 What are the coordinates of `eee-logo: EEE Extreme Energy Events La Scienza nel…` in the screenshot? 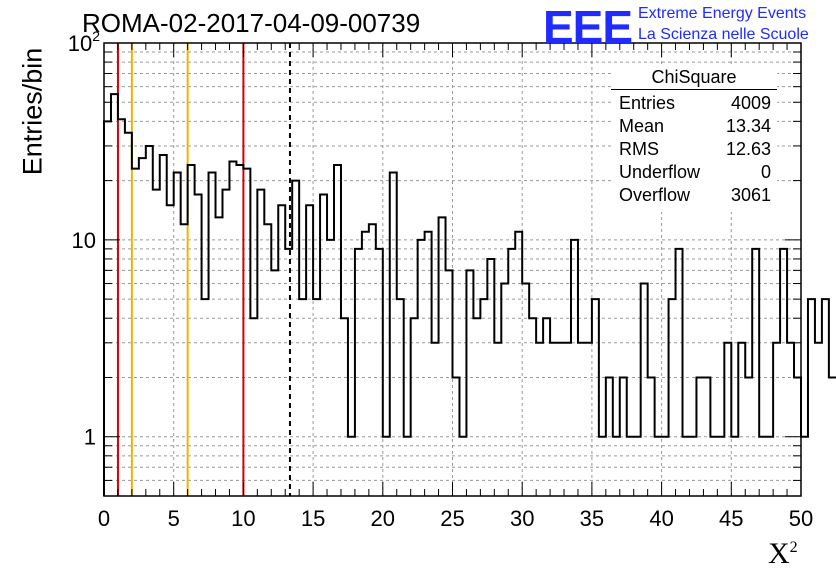 It's located at (688, 27).